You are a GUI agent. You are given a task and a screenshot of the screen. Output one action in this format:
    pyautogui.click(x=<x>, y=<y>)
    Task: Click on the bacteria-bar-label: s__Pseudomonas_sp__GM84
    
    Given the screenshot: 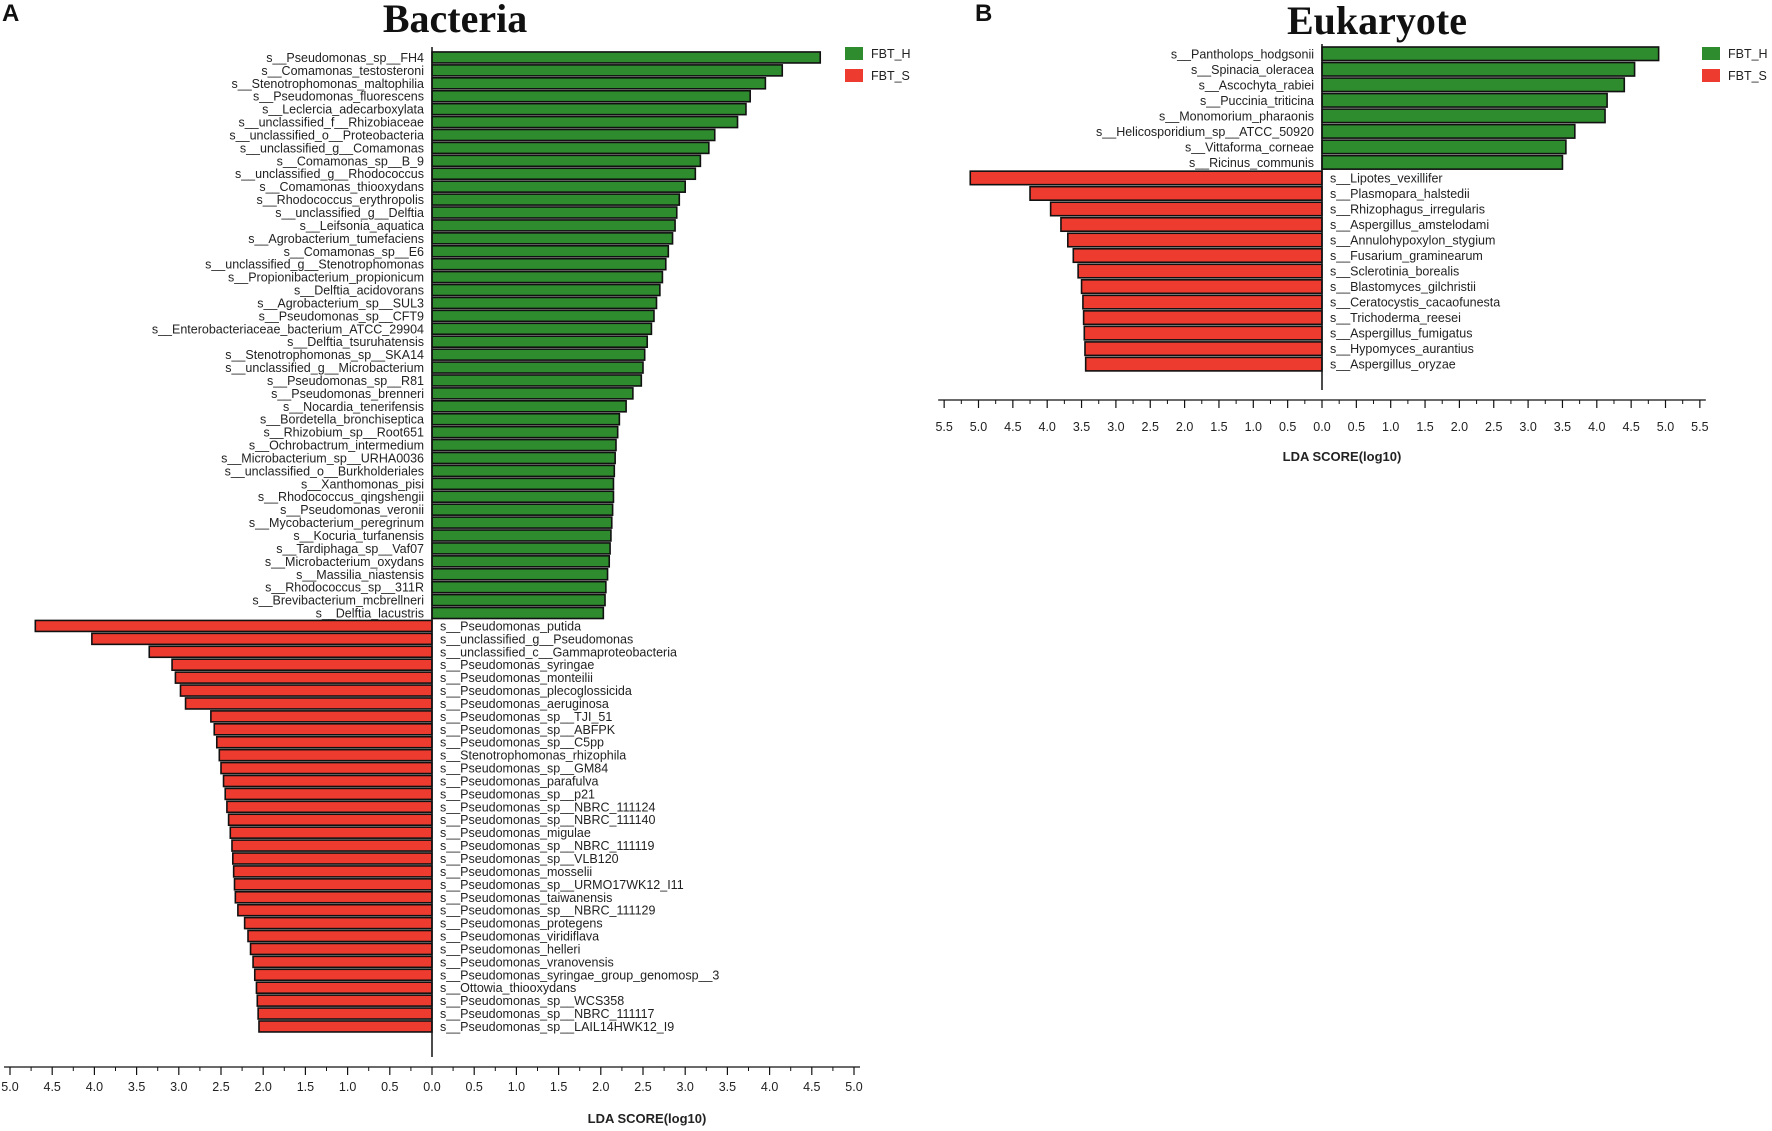 What is the action you would take?
    pyautogui.click(x=524, y=769)
    